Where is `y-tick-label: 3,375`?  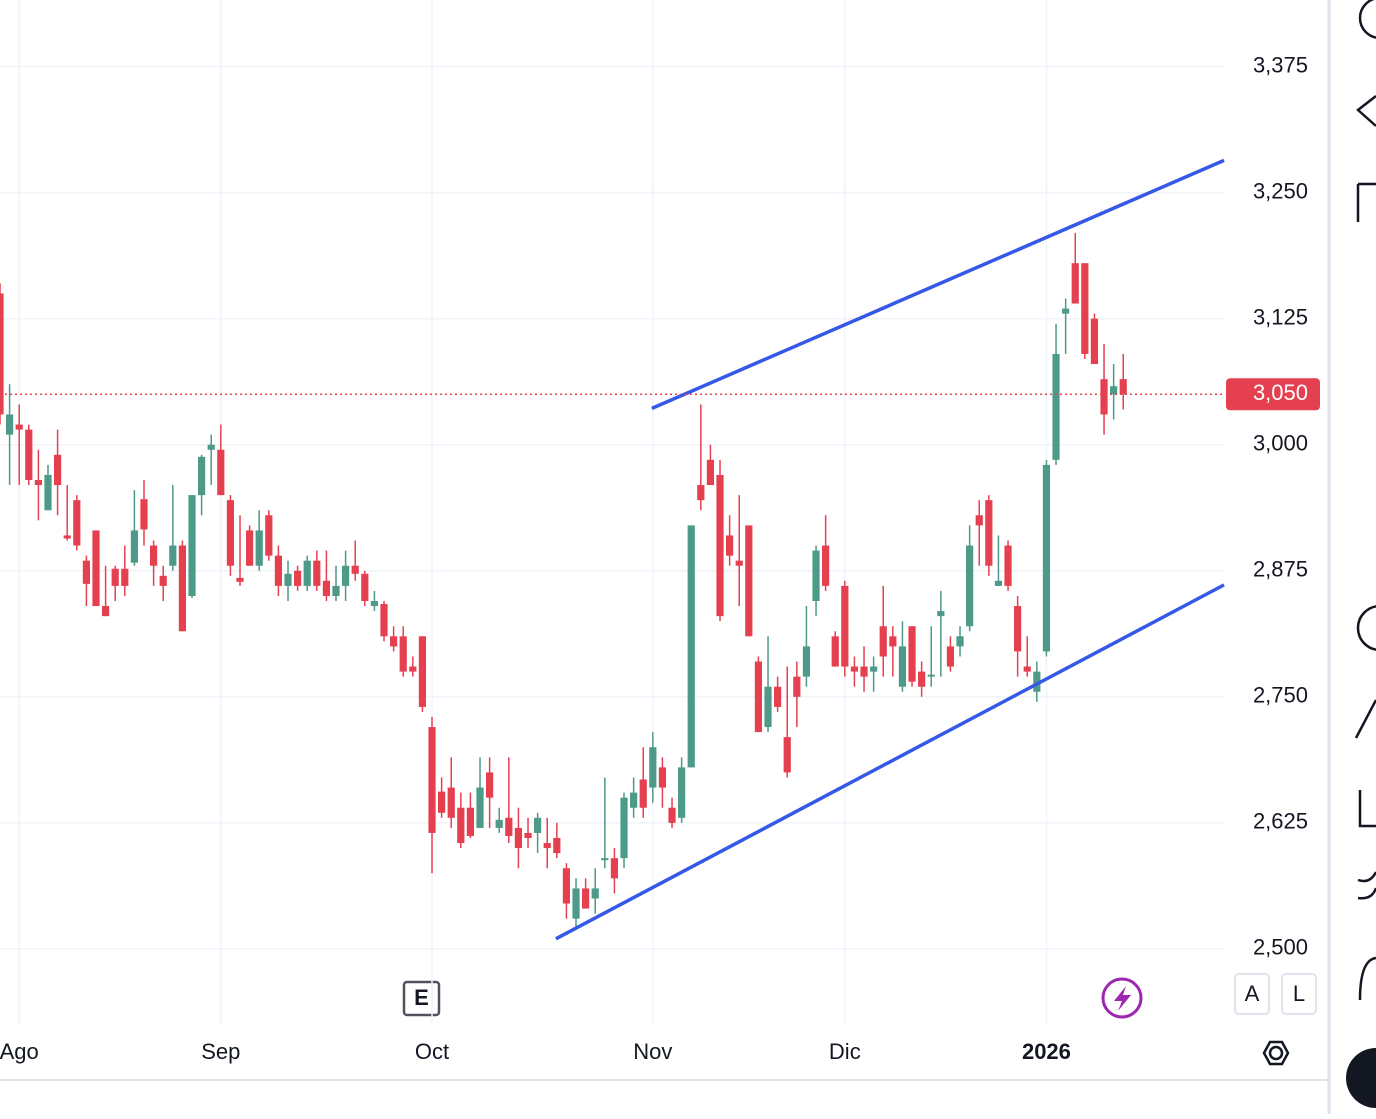
y-tick-label: 3,375 is located at coordinates (1280, 64).